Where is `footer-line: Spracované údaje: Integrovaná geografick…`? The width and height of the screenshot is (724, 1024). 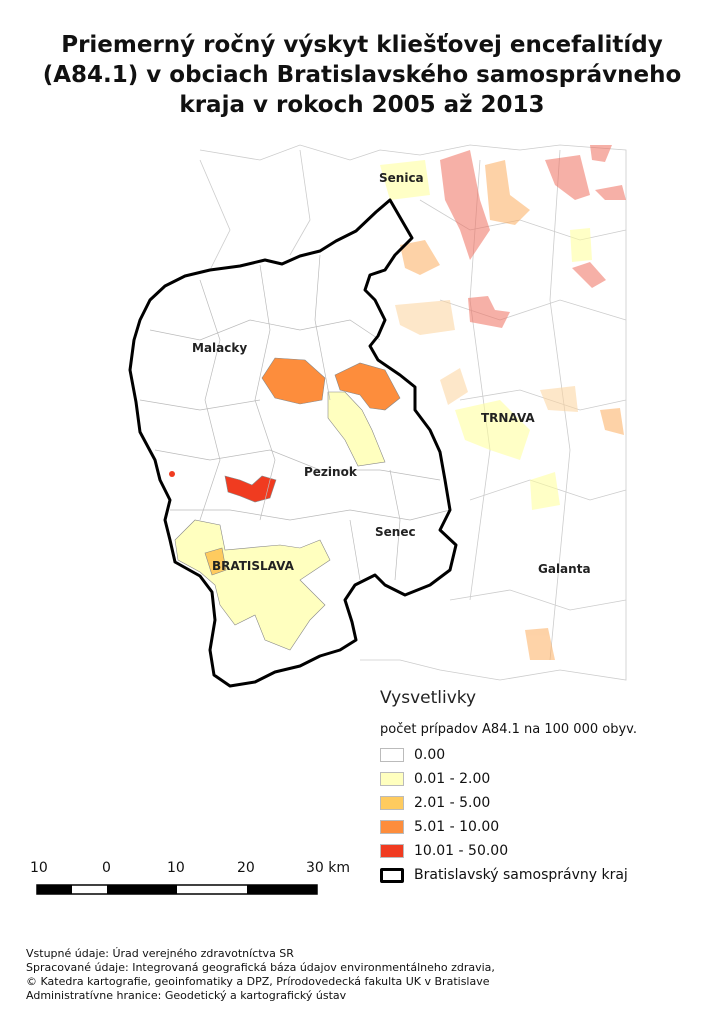 footer-line: Spracované údaje: Integrovaná geografick… is located at coordinates (260, 967).